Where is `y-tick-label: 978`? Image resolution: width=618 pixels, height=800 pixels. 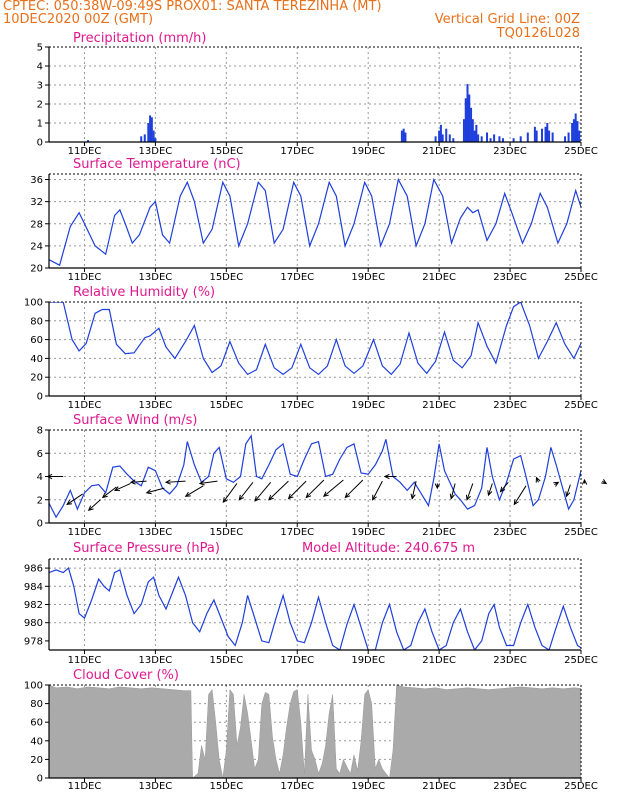
y-tick-label: 978 is located at coordinates (33, 641).